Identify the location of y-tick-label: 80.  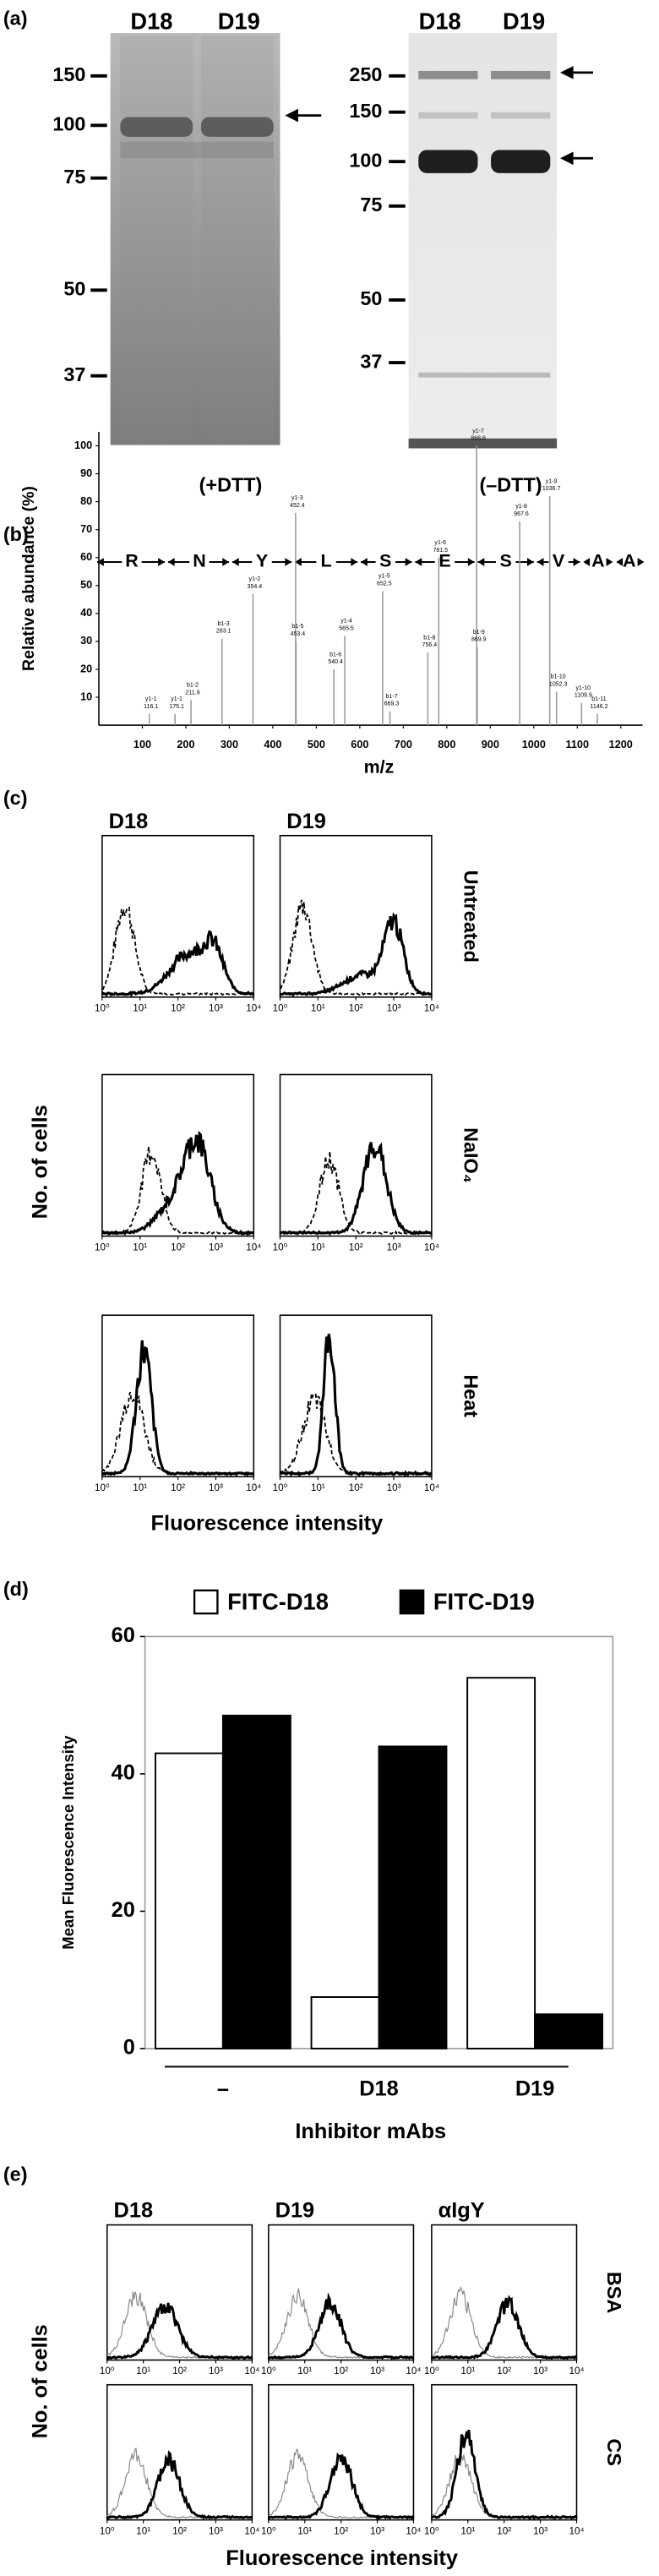
(86, 501).